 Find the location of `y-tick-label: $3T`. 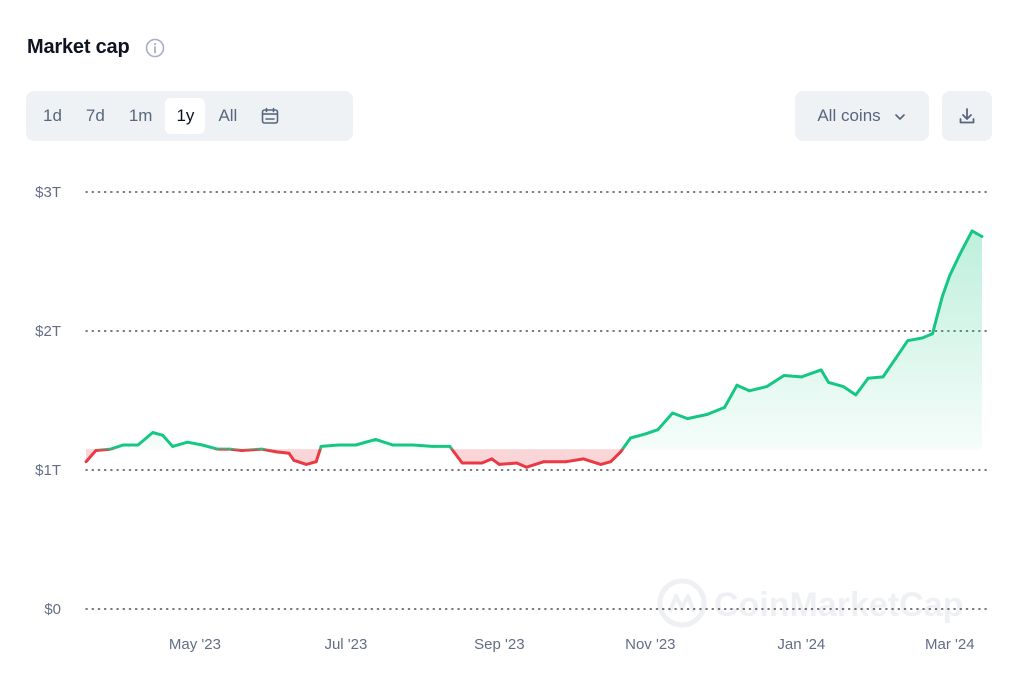

y-tick-label: $3T is located at coordinates (48, 192).